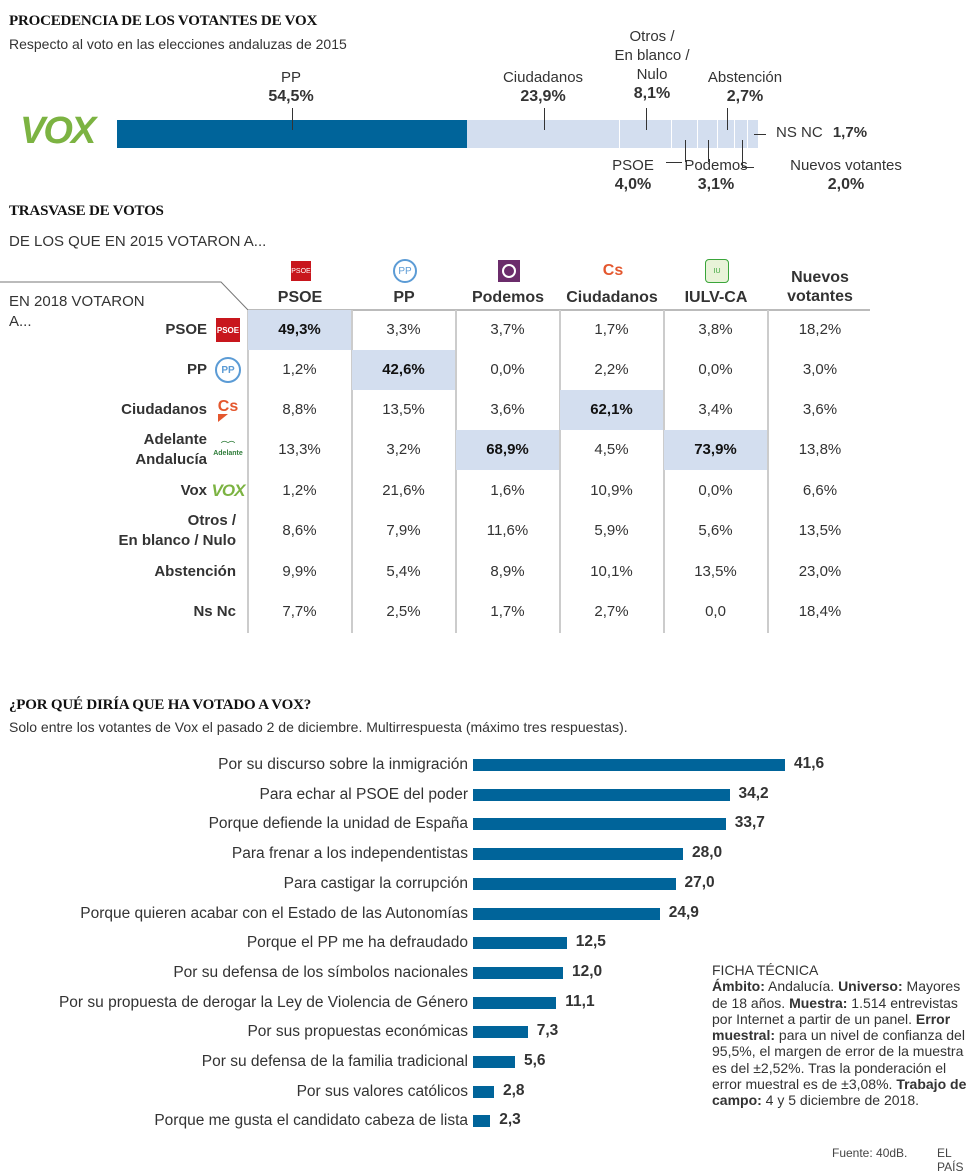 This screenshot has width=980, height=1174. What do you see at coordinates (514, 1090) in the screenshot?
I see `bar-value: 2,8` at bounding box center [514, 1090].